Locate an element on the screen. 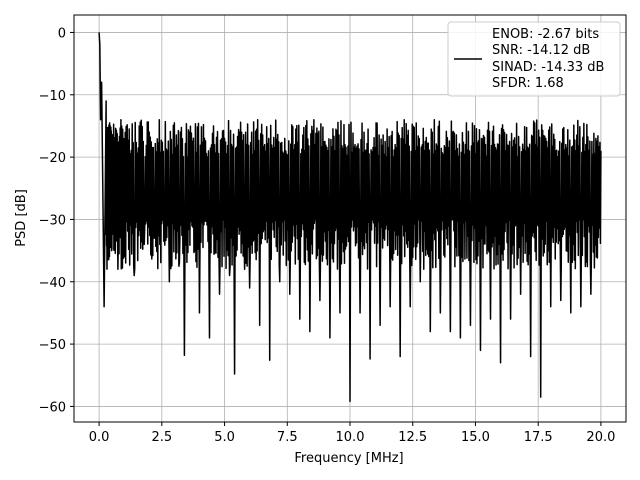  x-tick-label: 5.0 is located at coordinates (224, 437).